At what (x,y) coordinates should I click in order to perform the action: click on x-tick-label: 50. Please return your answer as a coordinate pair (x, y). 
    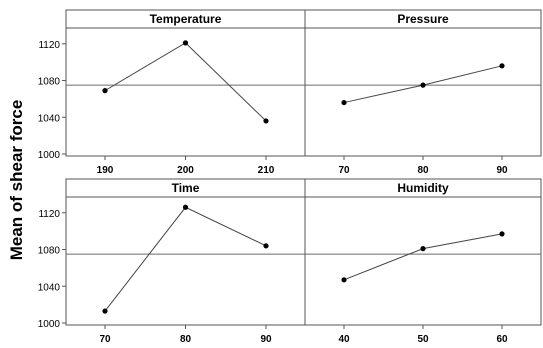
    Looking at the image, I should click on (423, 338).